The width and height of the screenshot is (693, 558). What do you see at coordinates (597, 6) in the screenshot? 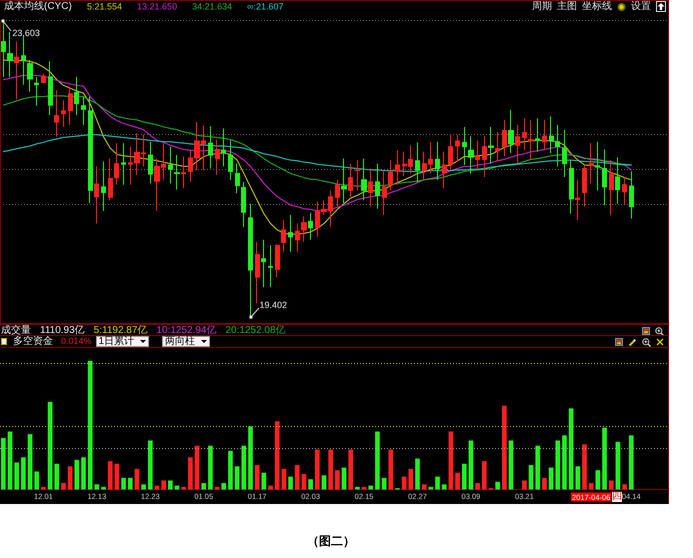
I see `text: 坐标线` at bounding box center [597, 6].